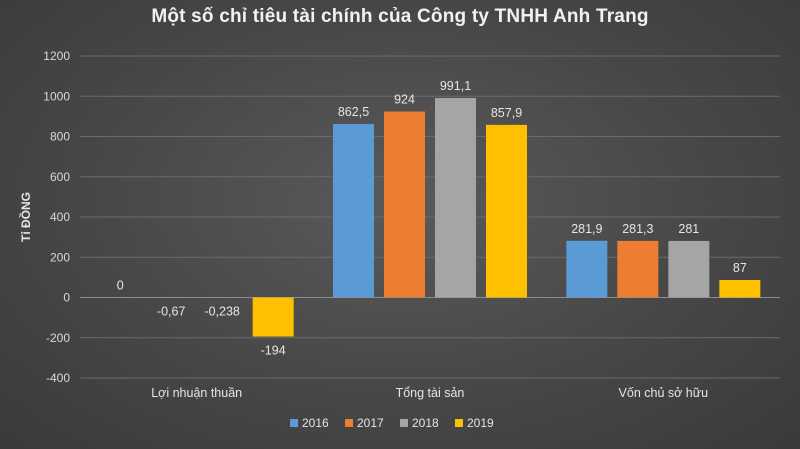 The image size is (800, 449). I want to click on y-tick-label: 1000, so click(56, 96).